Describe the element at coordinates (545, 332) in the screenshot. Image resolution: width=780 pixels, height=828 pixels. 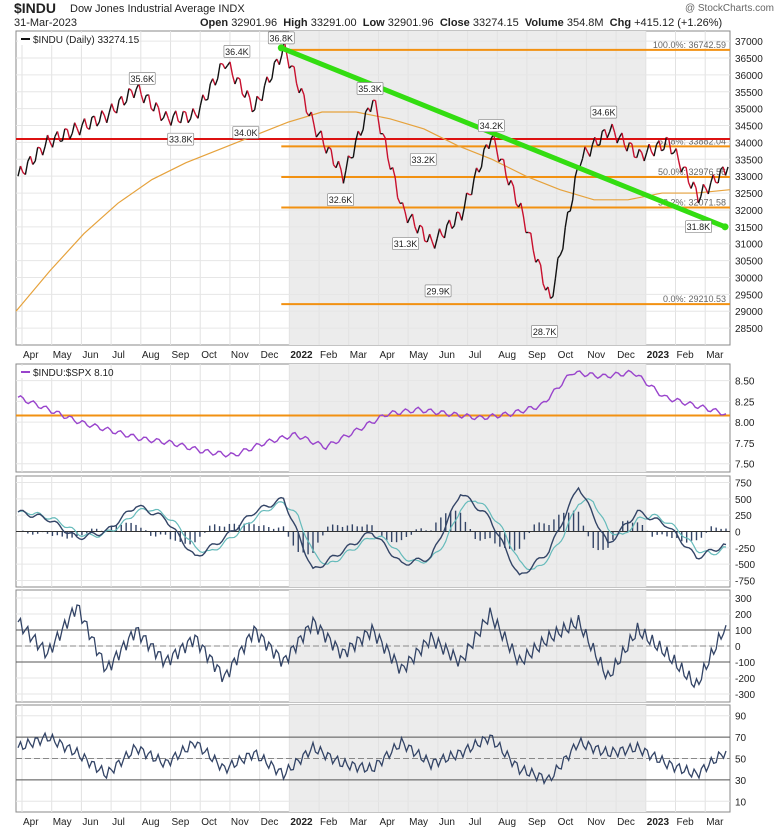
I see `peak-label: 28.7K` at that location.